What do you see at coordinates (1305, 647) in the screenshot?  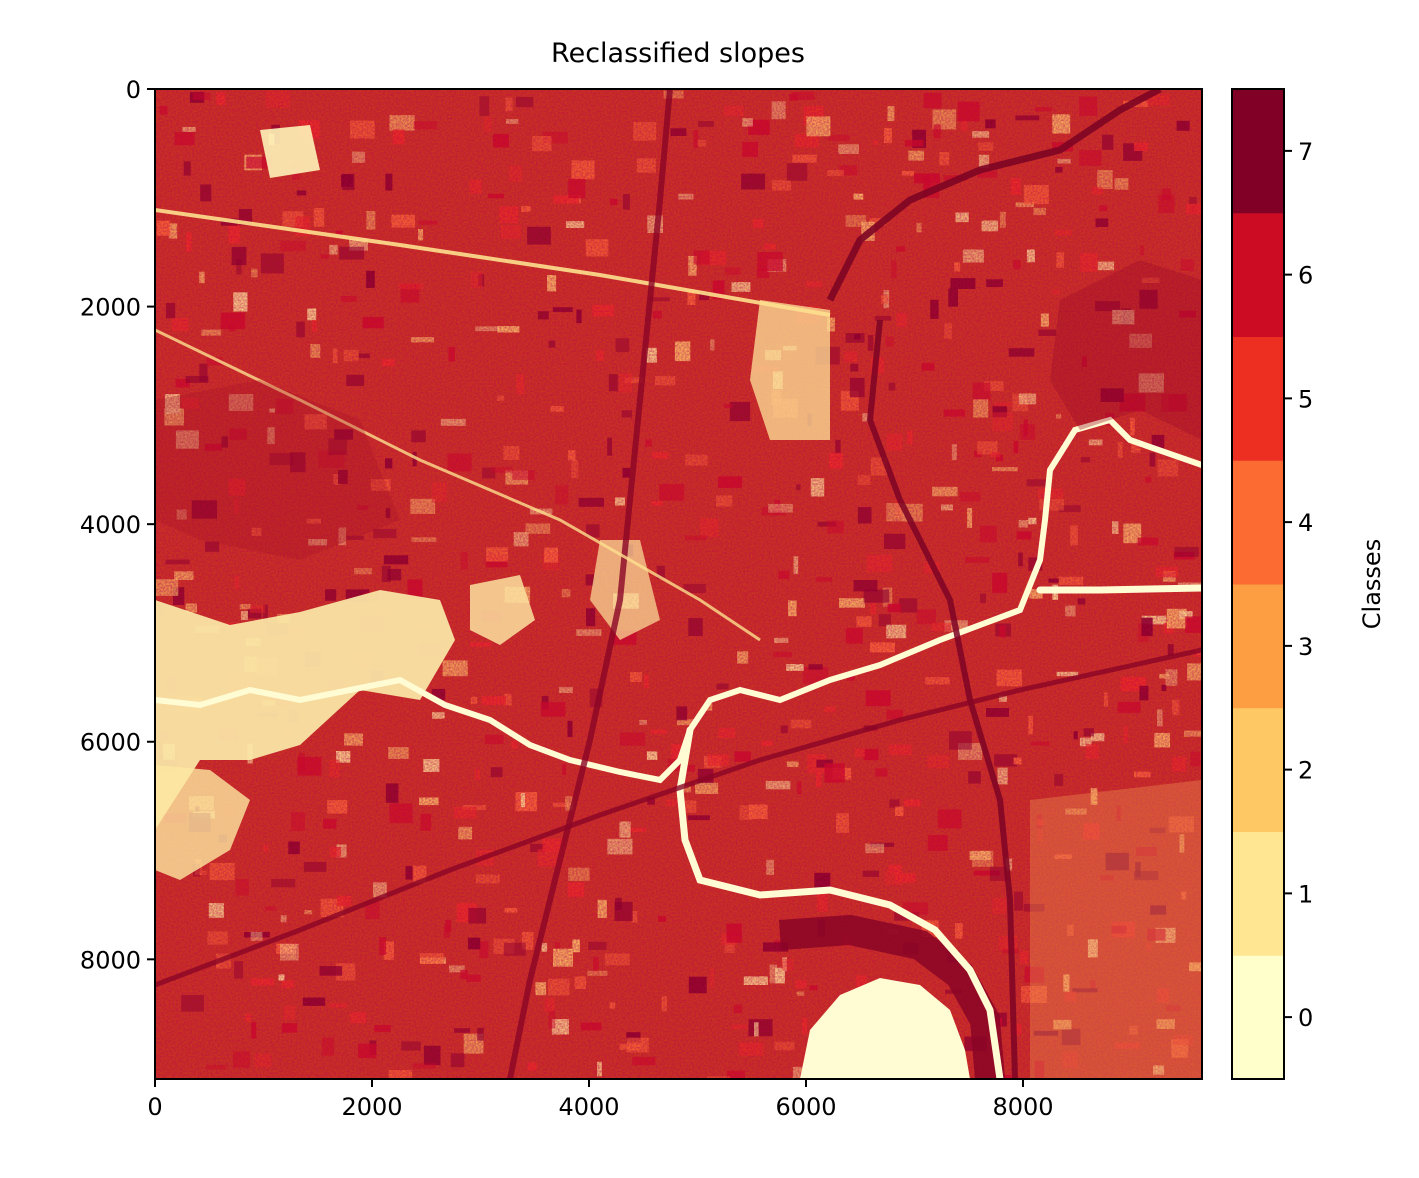 I see `colorbar-tick-label: 3` at bounding box center [1305, 647].